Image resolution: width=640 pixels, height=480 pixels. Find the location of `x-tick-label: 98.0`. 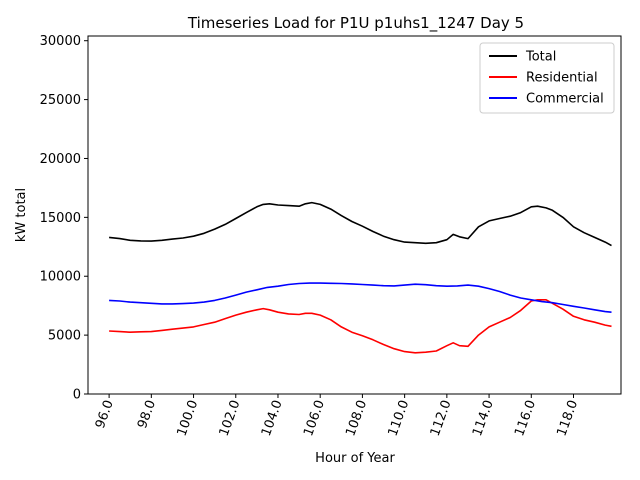

x-tick-label: 98.0 is located at coordinates (147, 414).